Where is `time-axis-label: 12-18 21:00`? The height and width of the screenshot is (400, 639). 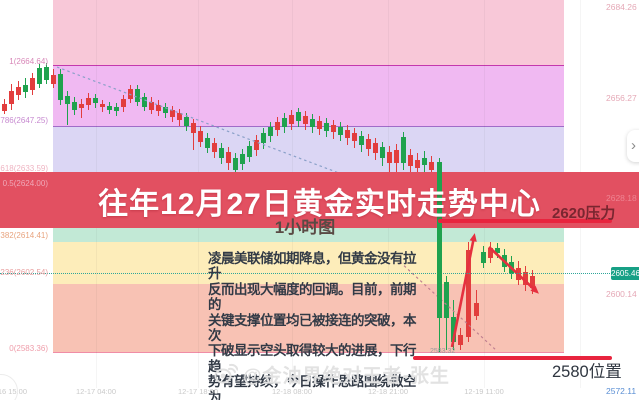 time-axis-label: 12-18 21:00 is located at coordinates (388, 391).